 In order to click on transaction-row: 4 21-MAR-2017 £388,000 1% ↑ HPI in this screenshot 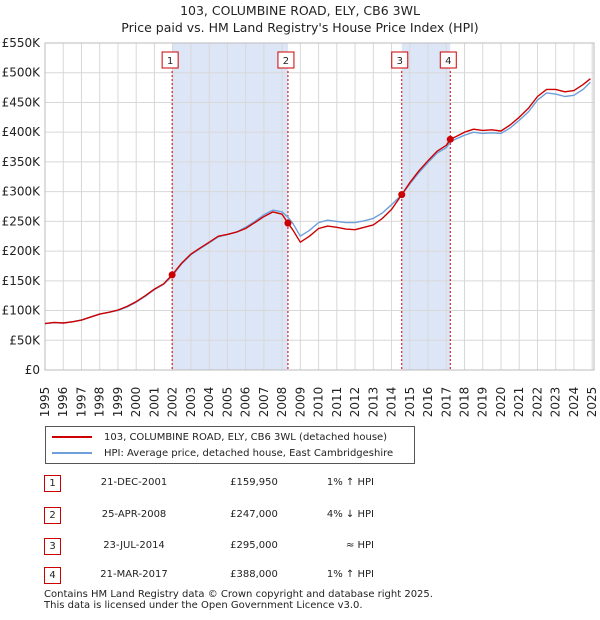, I will do `click(254, 576)`.